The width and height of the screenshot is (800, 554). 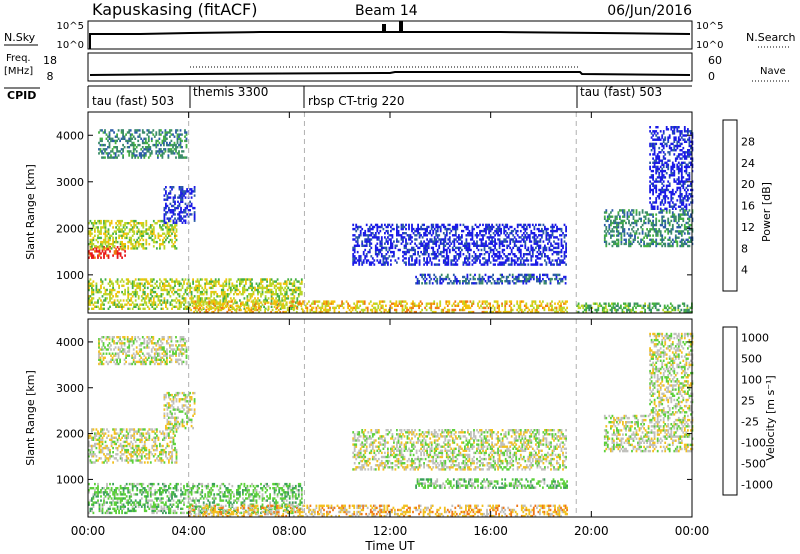 I want to click on nsky-right-tick-top: 10^5, so click(x=709, y=26).